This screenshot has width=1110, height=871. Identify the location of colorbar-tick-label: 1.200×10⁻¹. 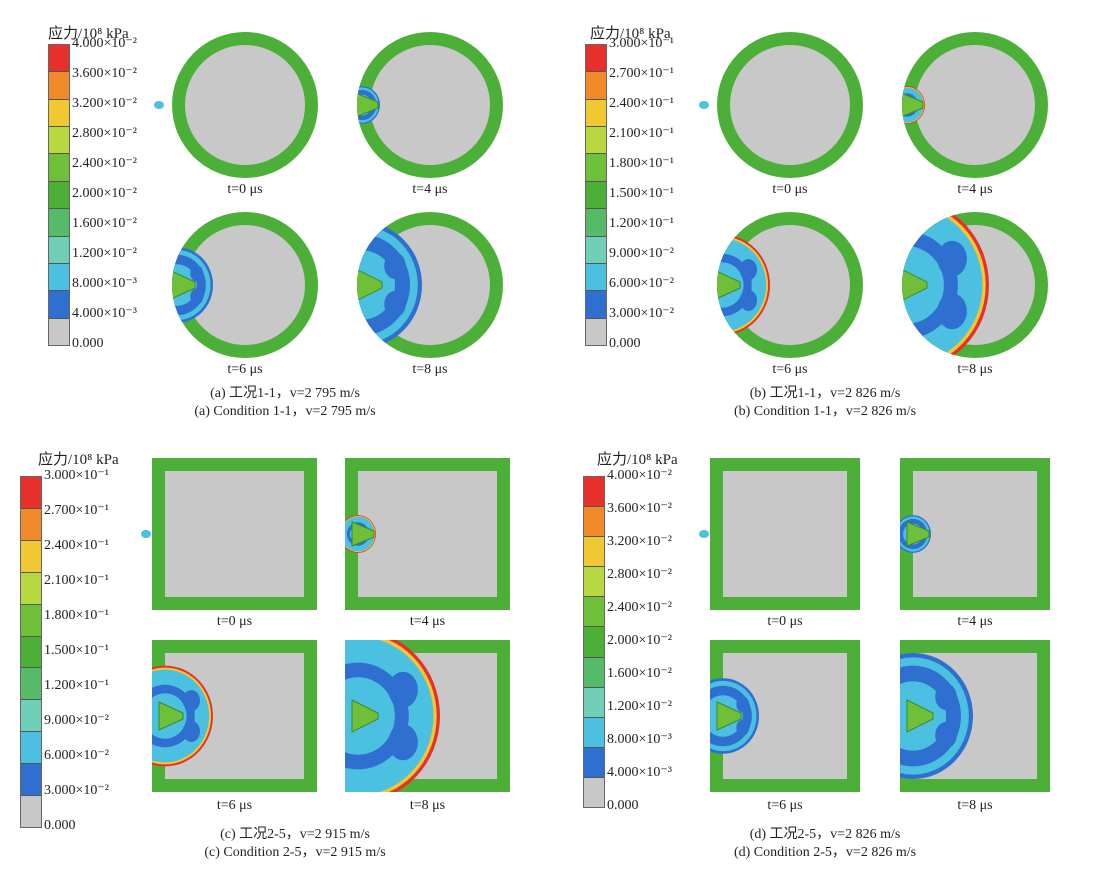
(76, 685).